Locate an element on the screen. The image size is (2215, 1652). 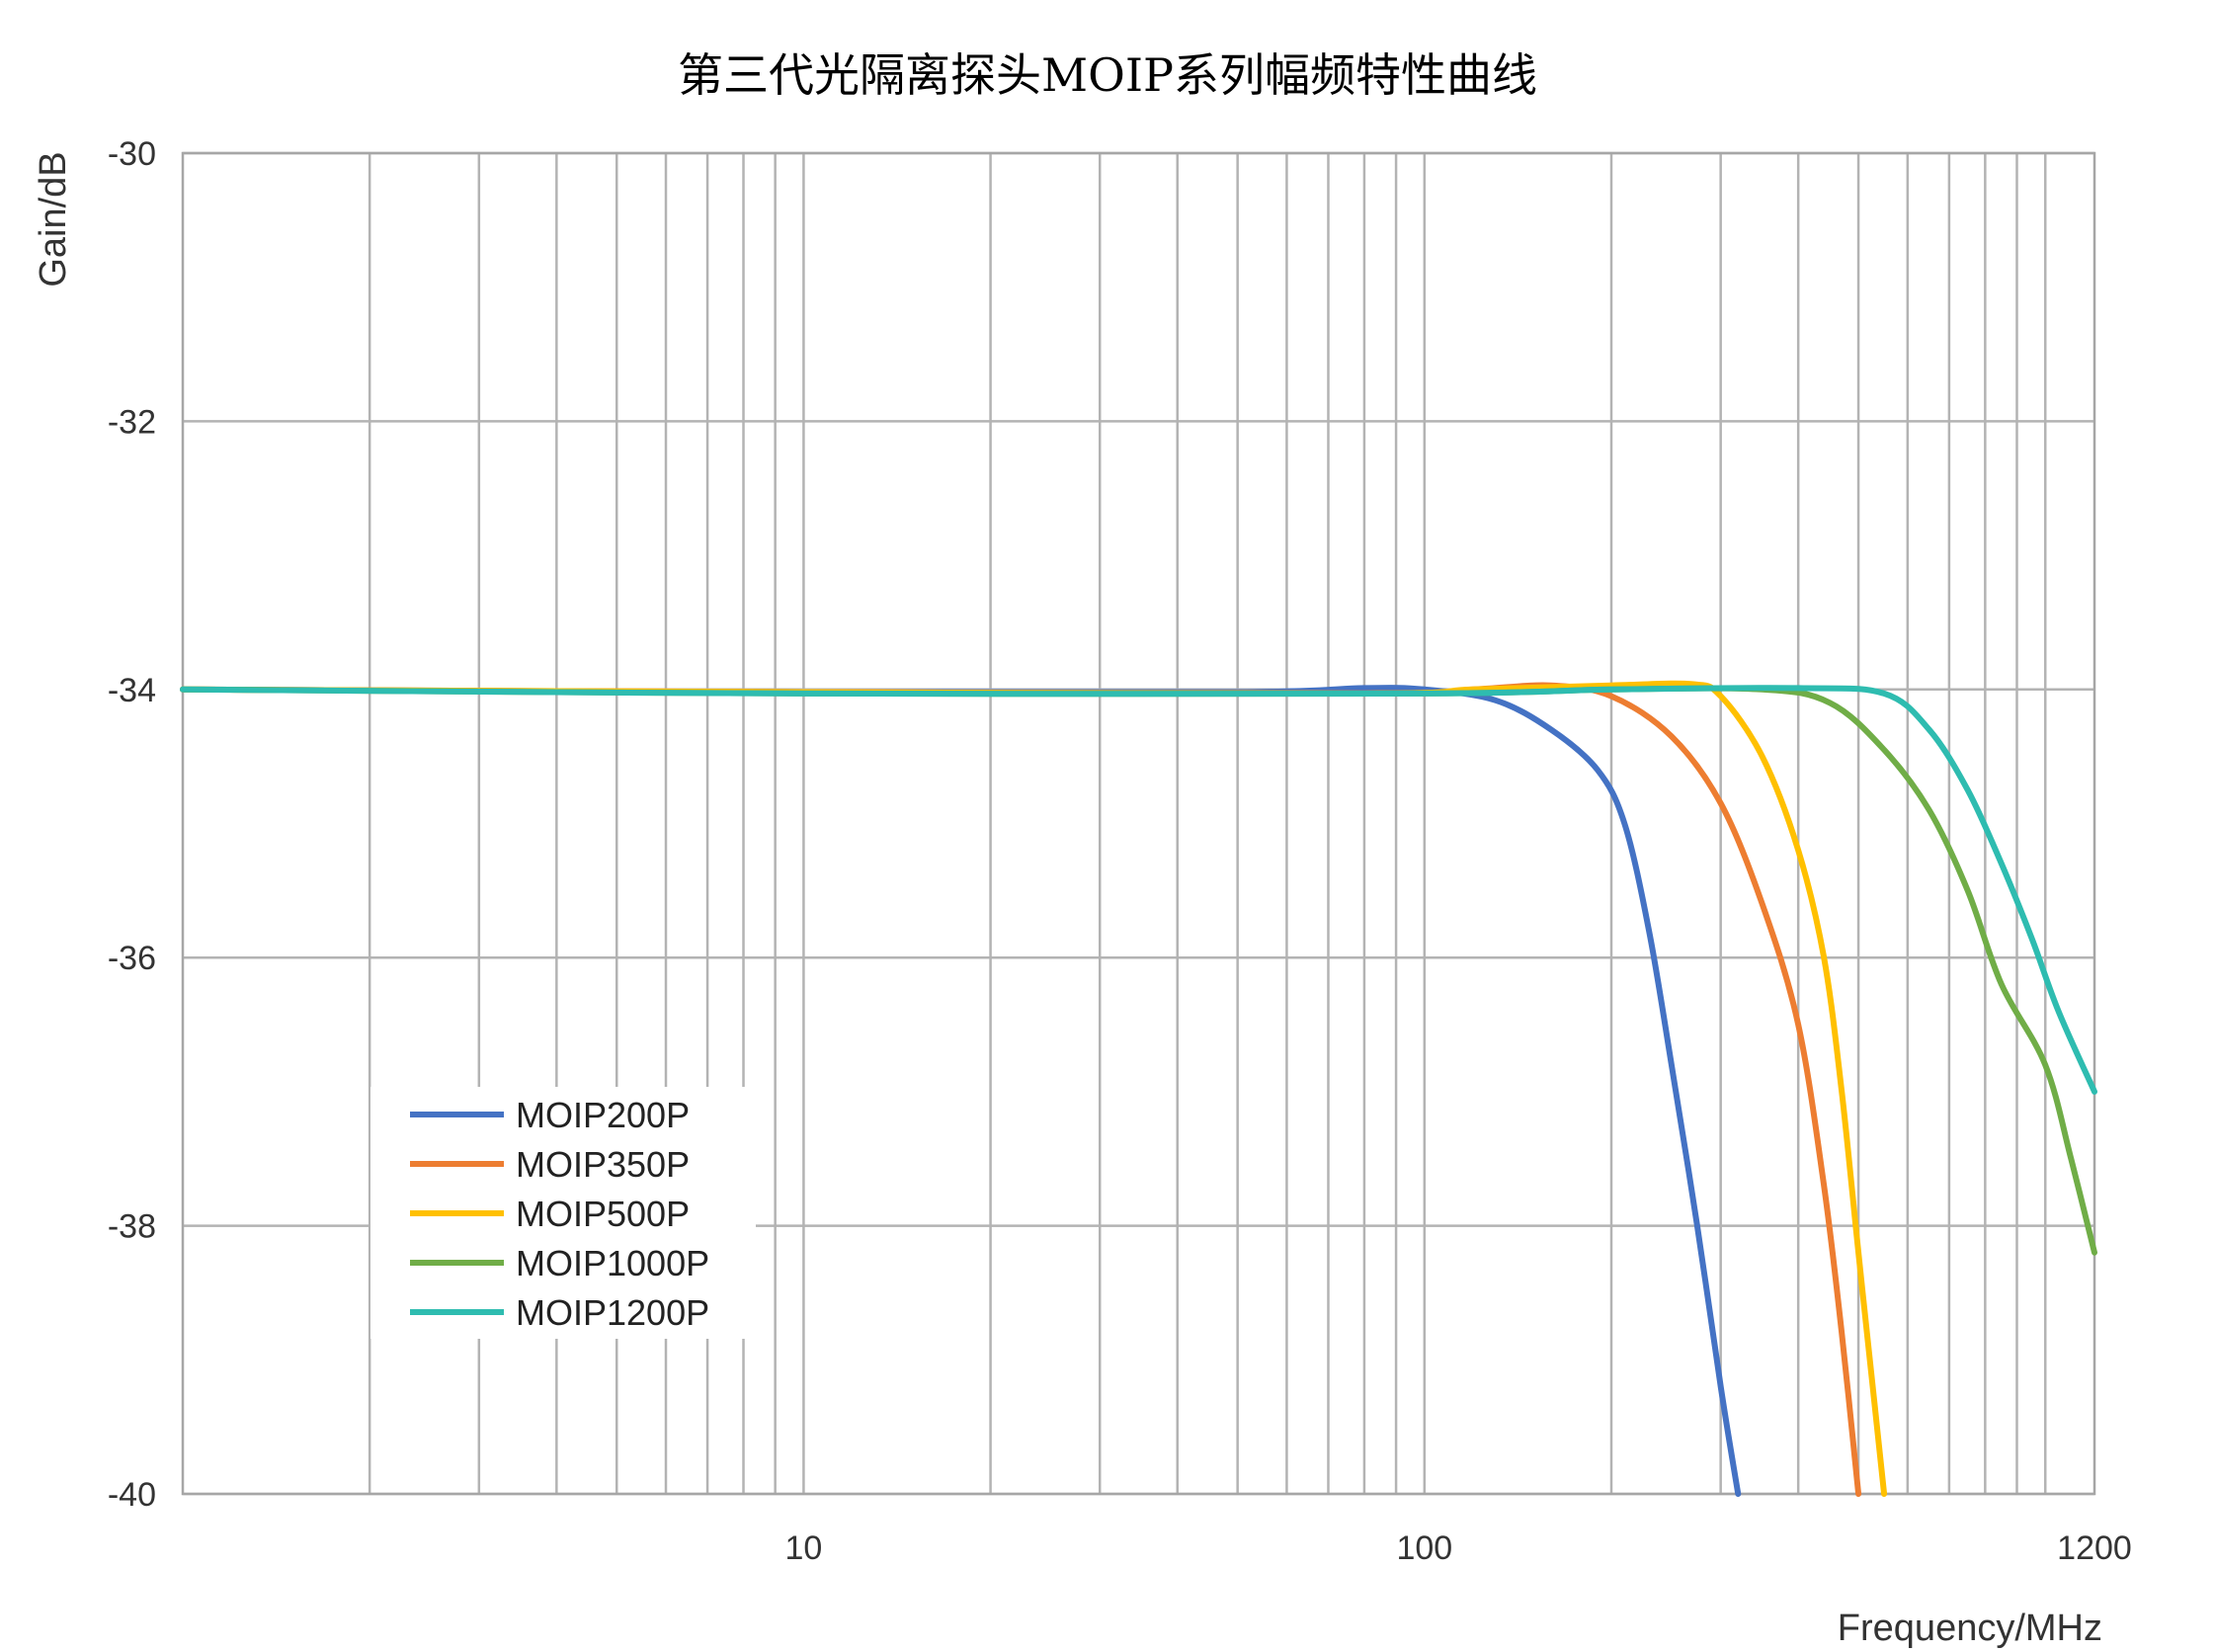
x-tick-label: 1200 is located at coordinates (2094, 1548).